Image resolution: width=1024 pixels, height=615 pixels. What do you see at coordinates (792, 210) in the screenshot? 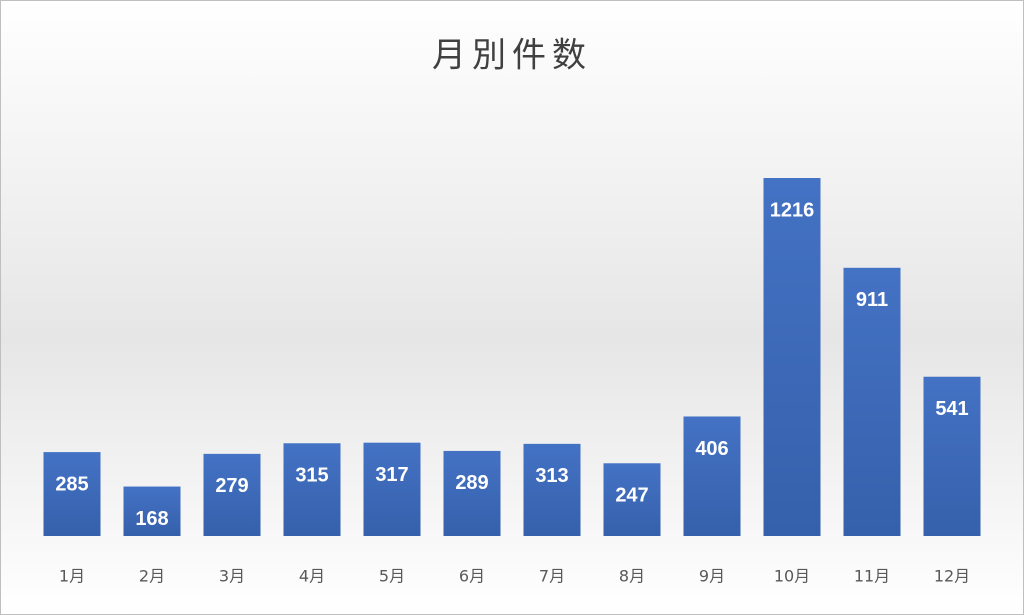
I see `data-label: 1216` at bounding box center [792, 210].